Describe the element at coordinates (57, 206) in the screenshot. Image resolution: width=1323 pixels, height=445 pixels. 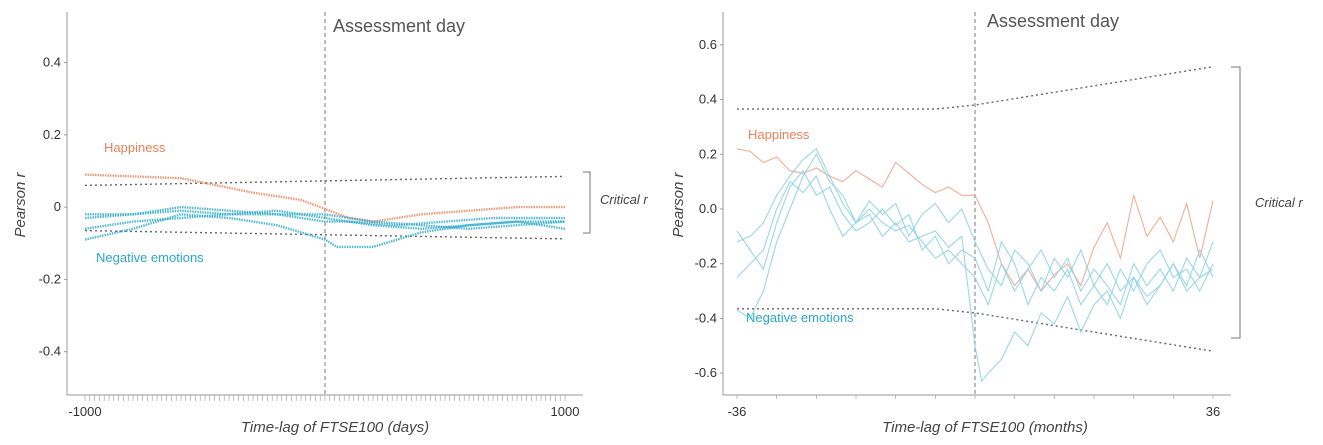
I see `y-tick-label: 0` at that location.